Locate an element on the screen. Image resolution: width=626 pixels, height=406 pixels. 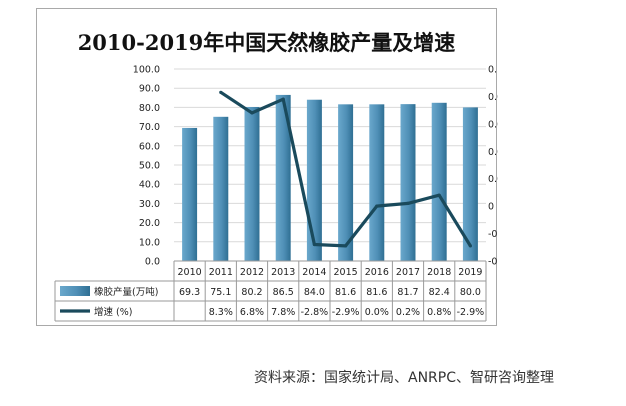
y-left-tick-label: 60.0 is located at coordinates (149, 146).